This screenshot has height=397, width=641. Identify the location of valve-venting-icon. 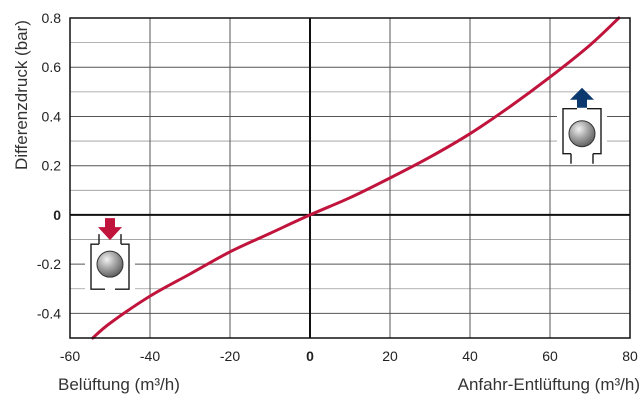
(582, 125).